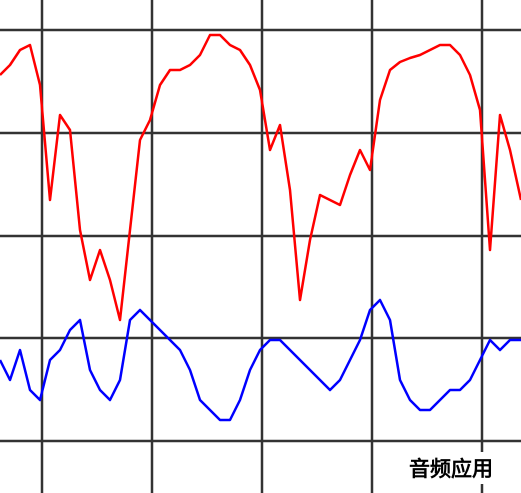 The height and width of the screenshot is (493, 521). I want to click on caption: 音频应用, so click(451, 469).